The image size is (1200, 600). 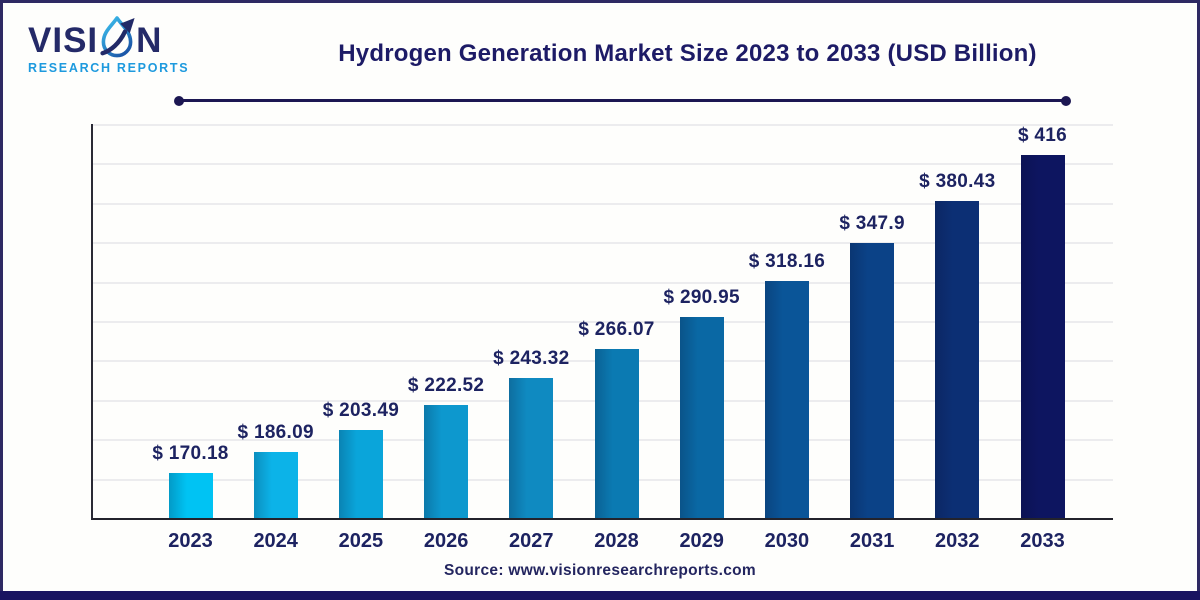 I want to click on x-axis-label: 2025, so click(x=361, y=541).